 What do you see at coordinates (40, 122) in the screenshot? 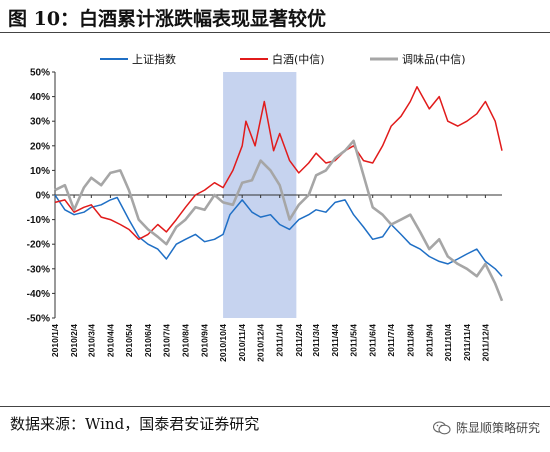
I see `y-tick-label: 30%` at bounding box center [40, 122].